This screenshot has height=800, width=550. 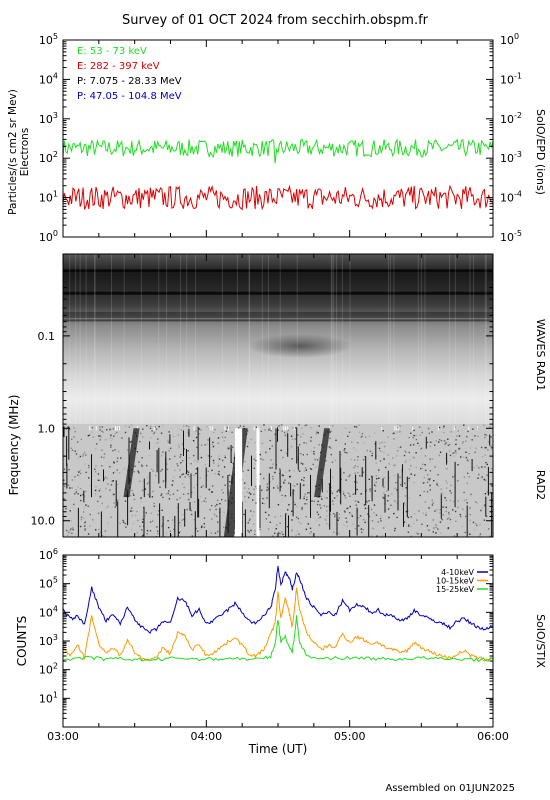 What do you see at coordinates (47, 336) in the screenshot?
I see `frequency-tick-label: 0.1` at bounding box center [47, 336].